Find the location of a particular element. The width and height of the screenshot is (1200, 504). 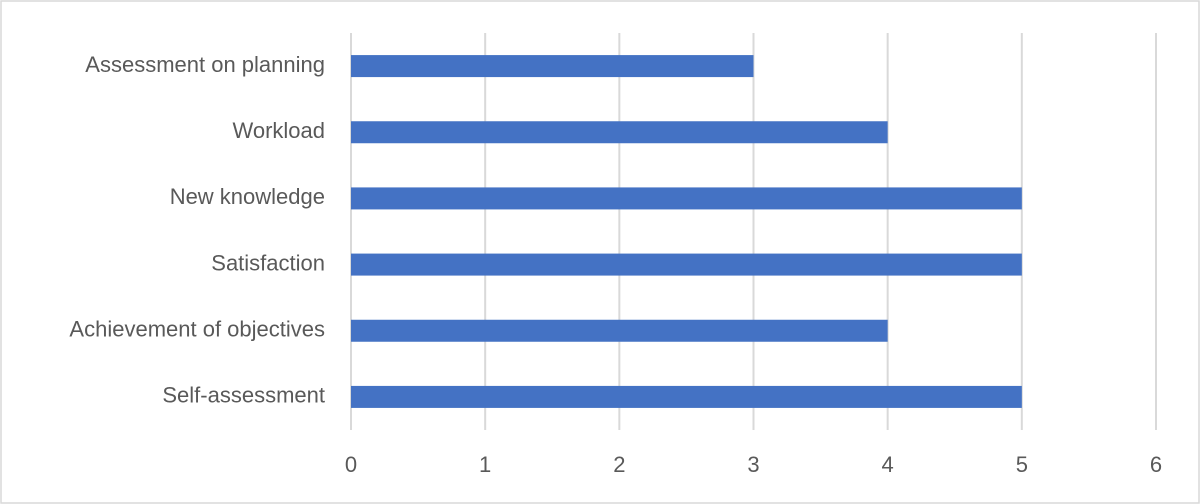

y-tick-label: New knowledge is located at coordinates (247, 196).